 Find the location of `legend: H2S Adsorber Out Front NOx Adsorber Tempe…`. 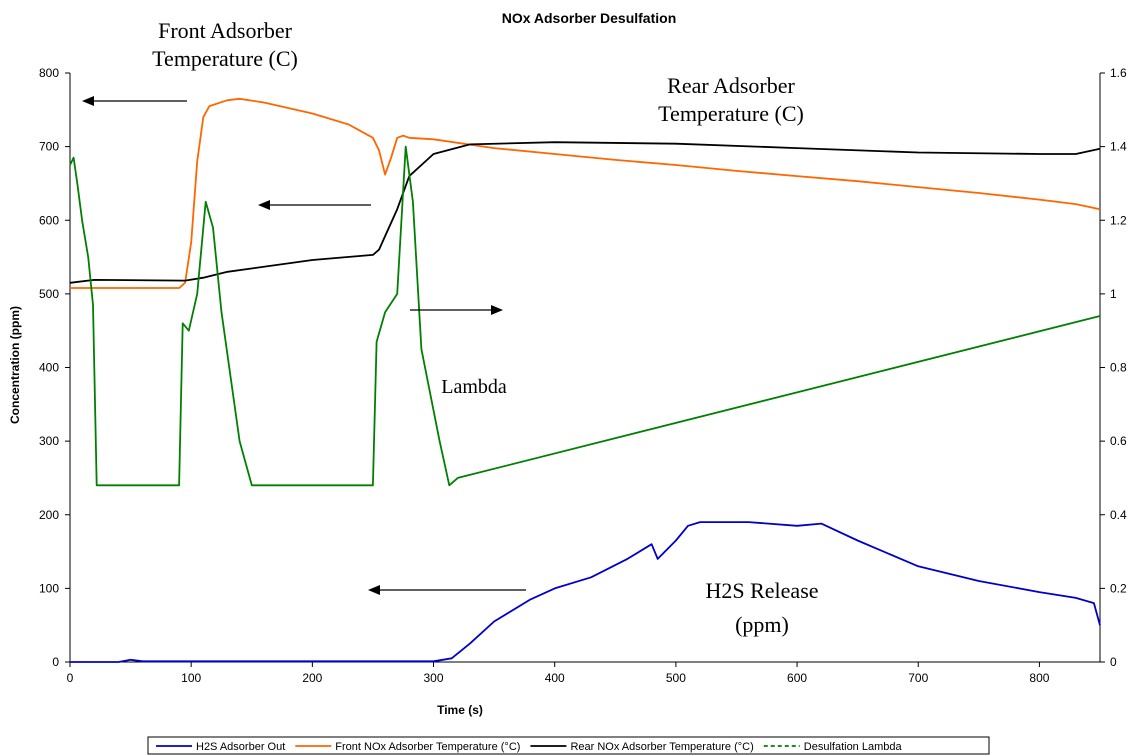

legend: H2S Adsorber Out Front NOx Adsorber Tempe… is located at coordinates (568, 745).